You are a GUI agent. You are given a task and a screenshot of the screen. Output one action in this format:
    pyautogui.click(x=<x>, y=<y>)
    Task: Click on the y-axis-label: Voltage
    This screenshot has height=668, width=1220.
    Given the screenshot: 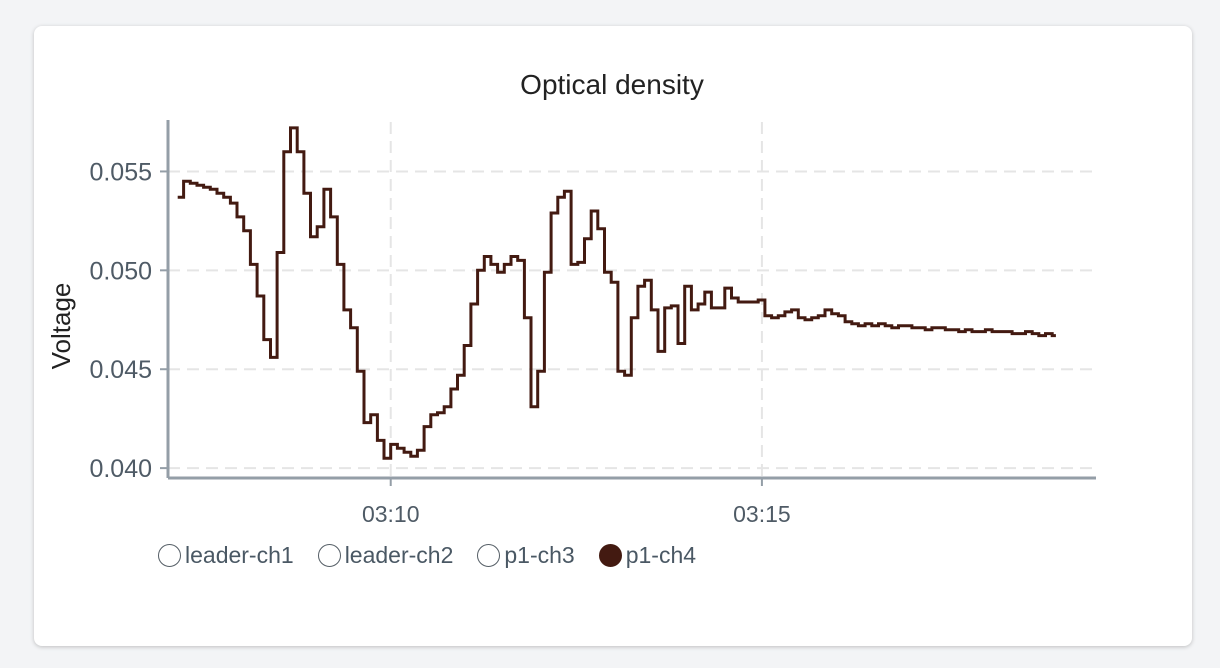 What is the action you would take?
    pyautogui.click(x=61, y=326)
    